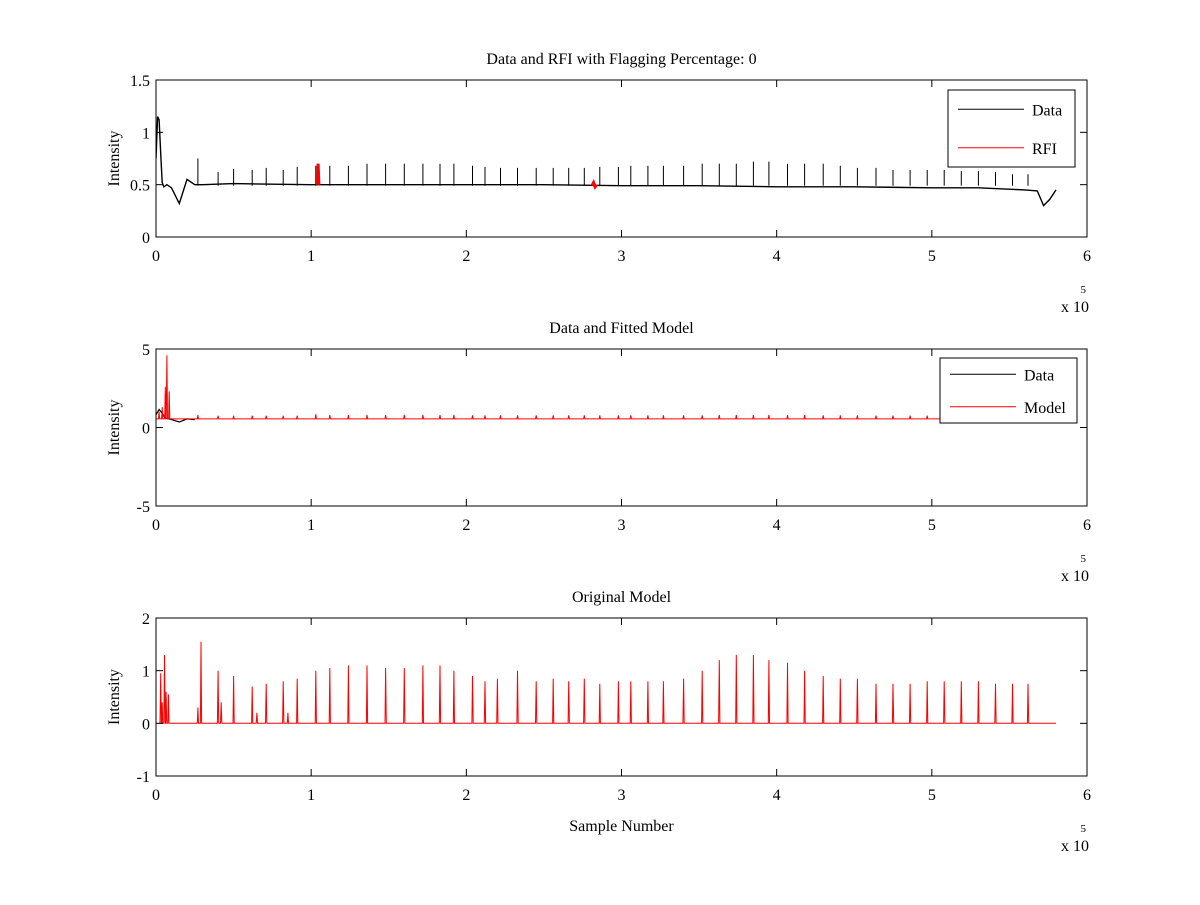  I want to click on legend: Data Model, so click(1008, 390).